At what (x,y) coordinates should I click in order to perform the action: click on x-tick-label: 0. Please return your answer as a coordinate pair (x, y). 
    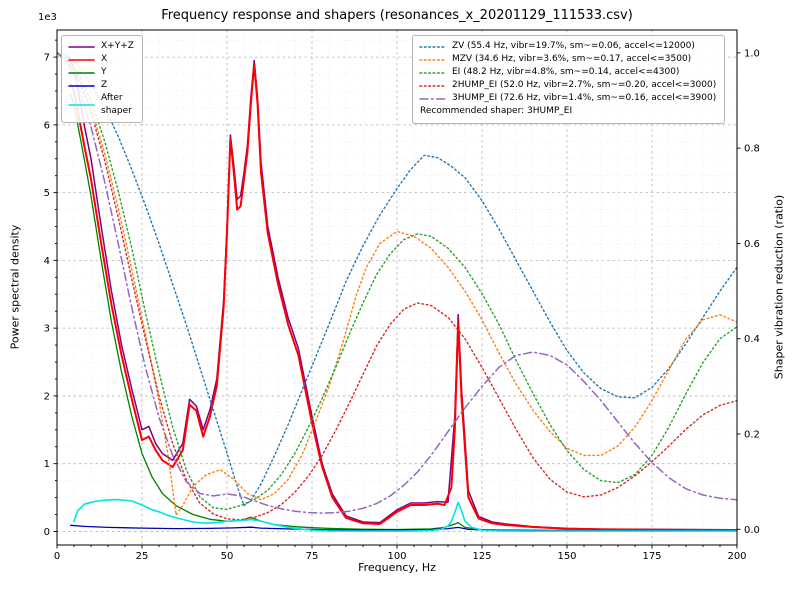
    Looking at the image, I should click on (57, 556).